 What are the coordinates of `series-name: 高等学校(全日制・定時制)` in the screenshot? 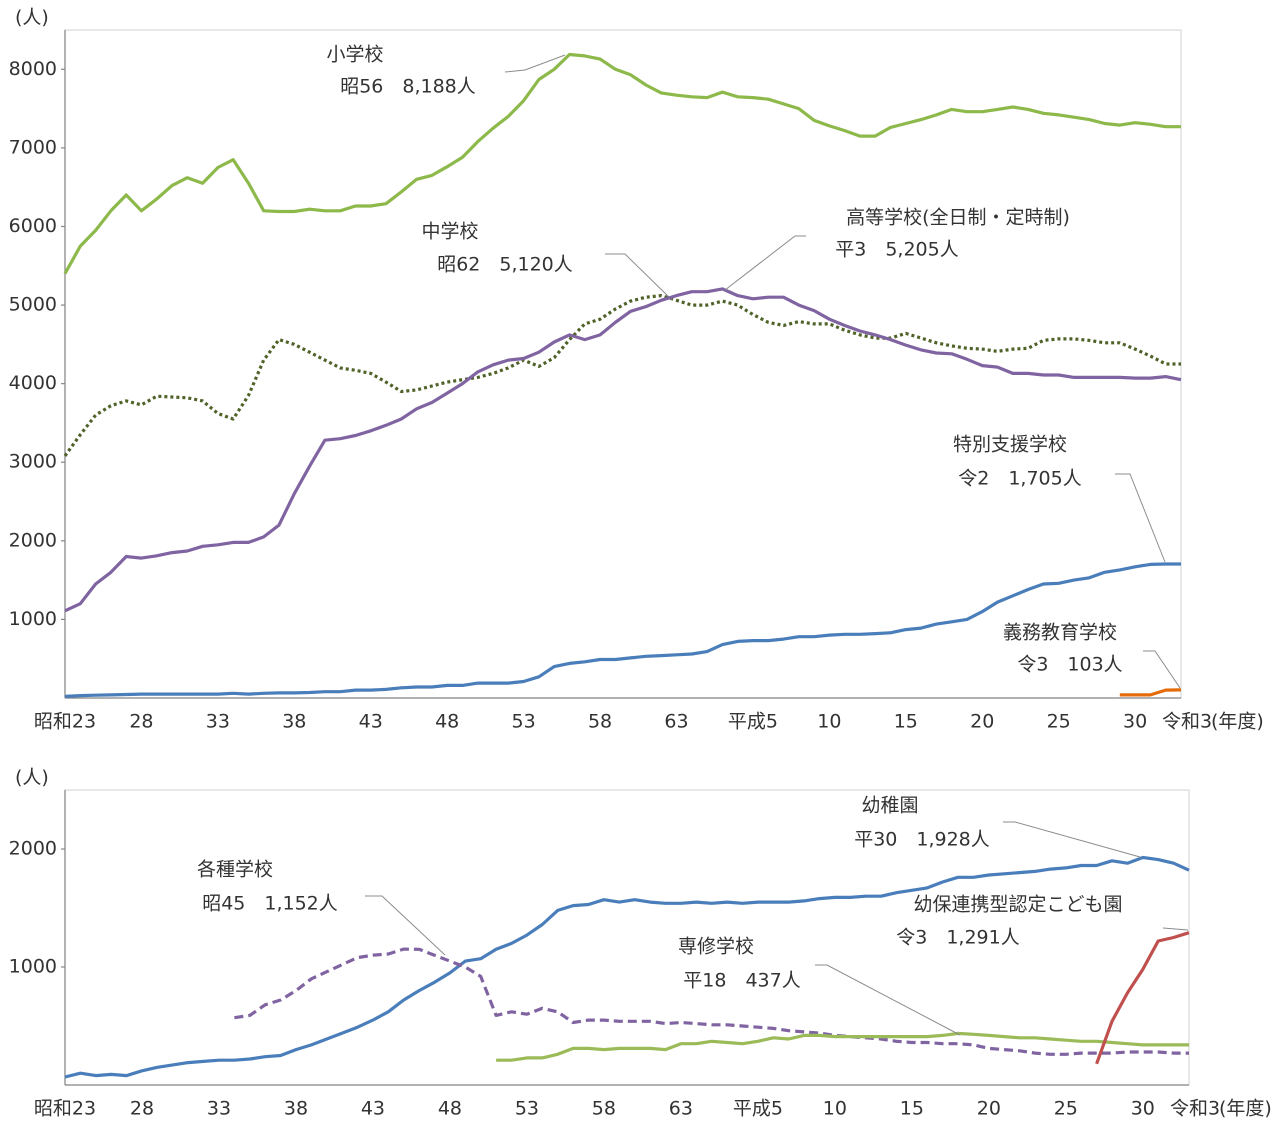 It's located at (958, 218).